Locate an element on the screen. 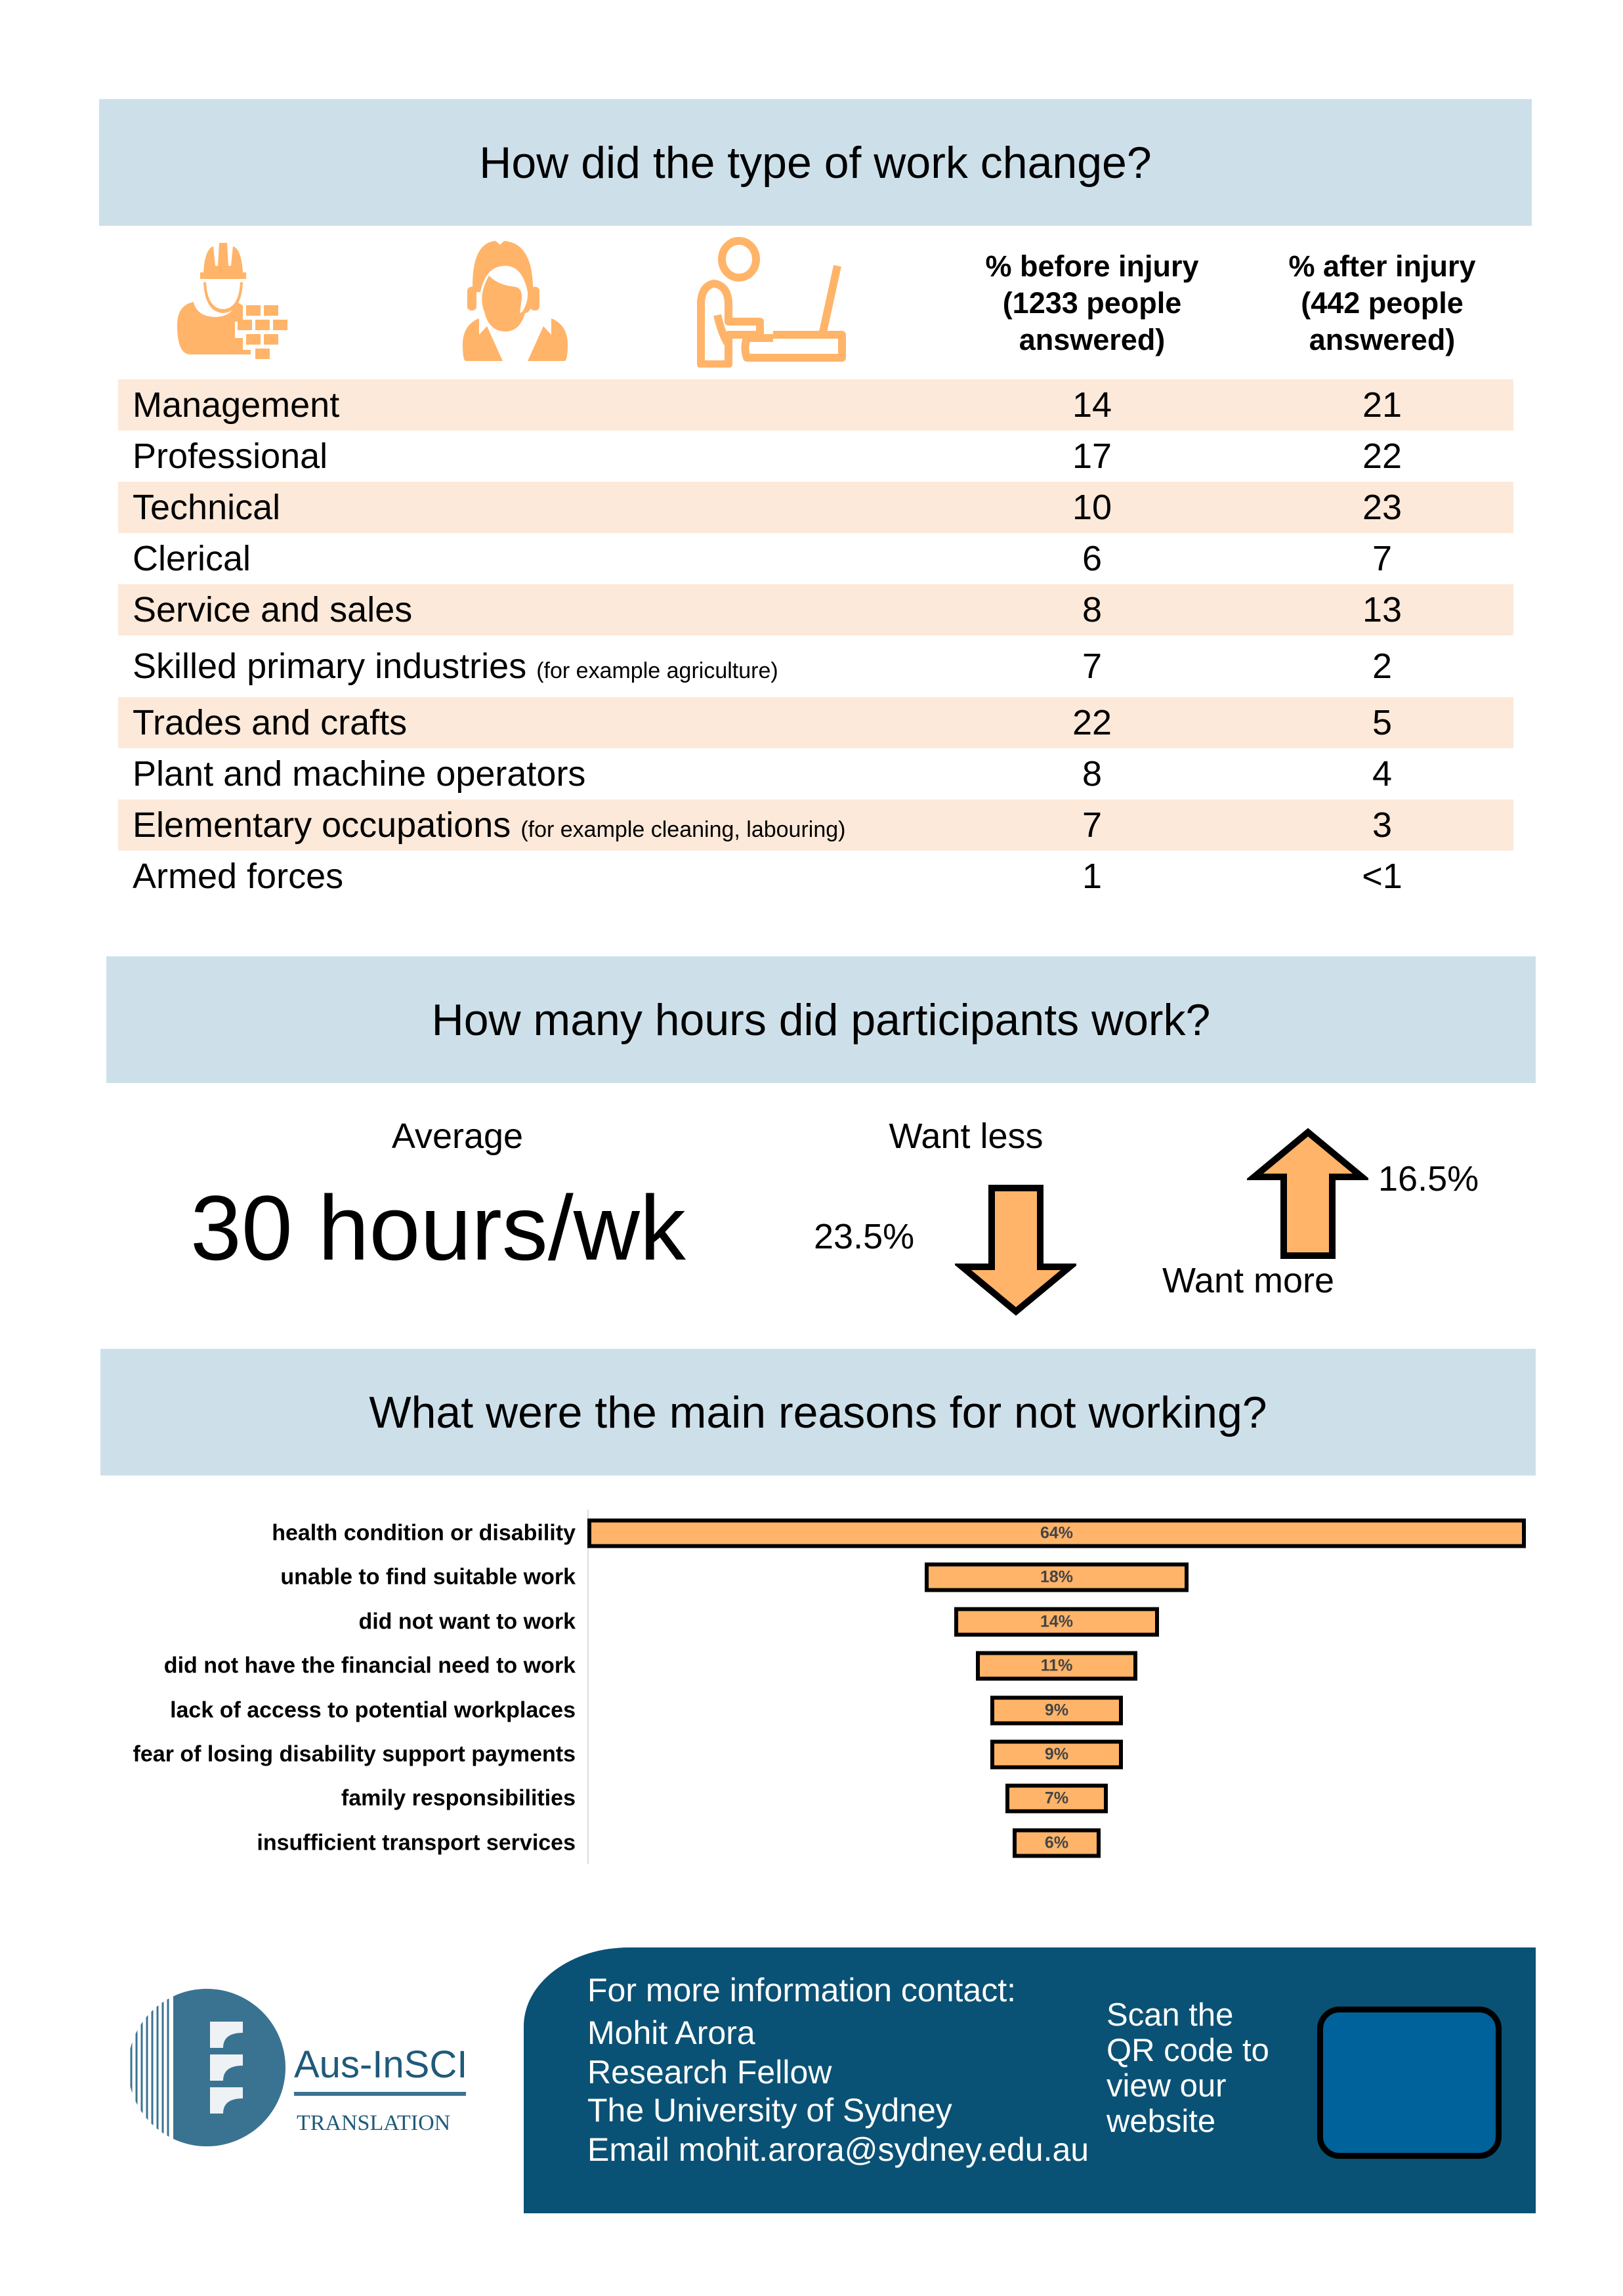 Image resolution: width=1623 pixels, height=2296 pixels. average-hours-value: 30 hours/wk is located at coordinates (438, 1227).